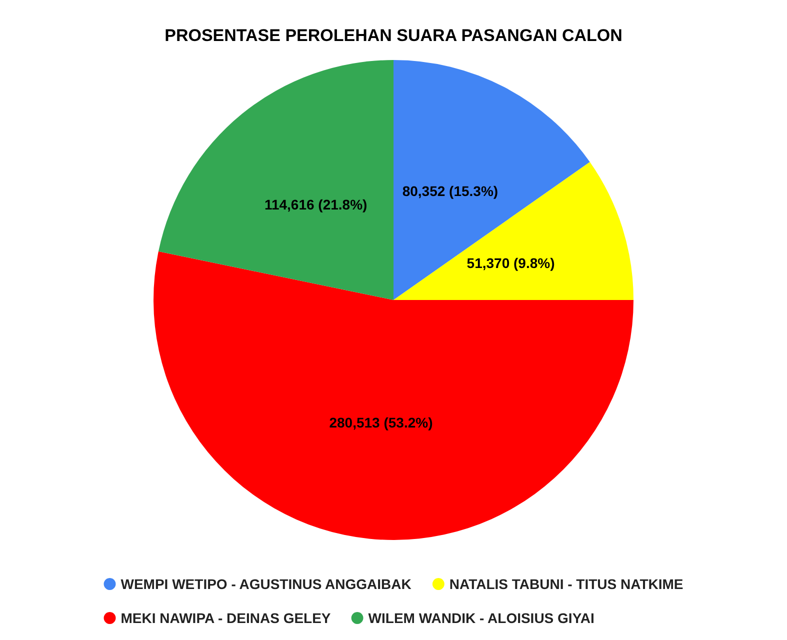 The image size is (787, 640). I want to click on data-label: 51,370 (9.8%), so click(510, 262).